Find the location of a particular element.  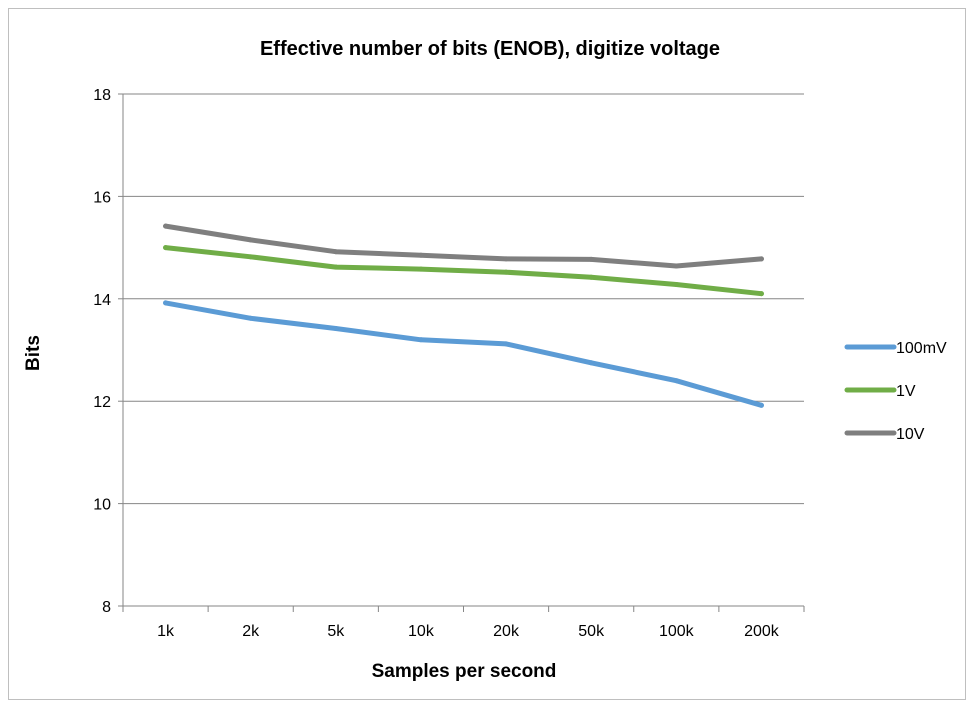

data-point-100mV-100k is located at coordinates (676, 381).